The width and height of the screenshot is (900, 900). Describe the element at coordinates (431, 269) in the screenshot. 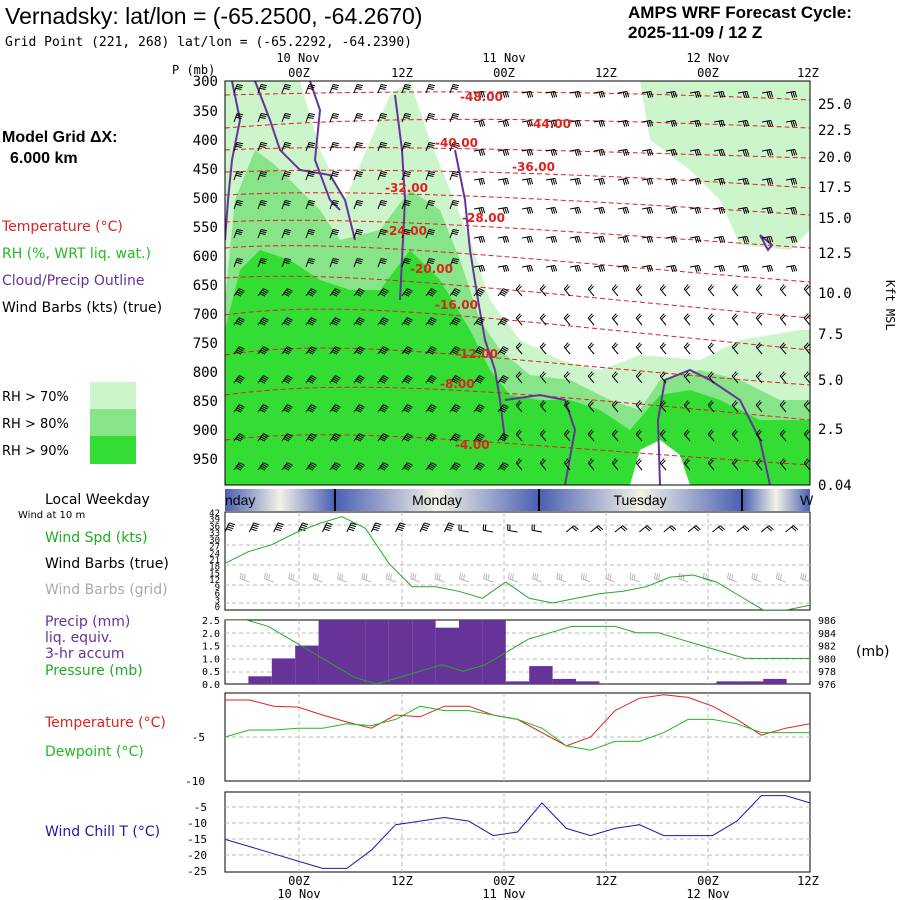

I see `isotherm-label: -20.00` at that location.